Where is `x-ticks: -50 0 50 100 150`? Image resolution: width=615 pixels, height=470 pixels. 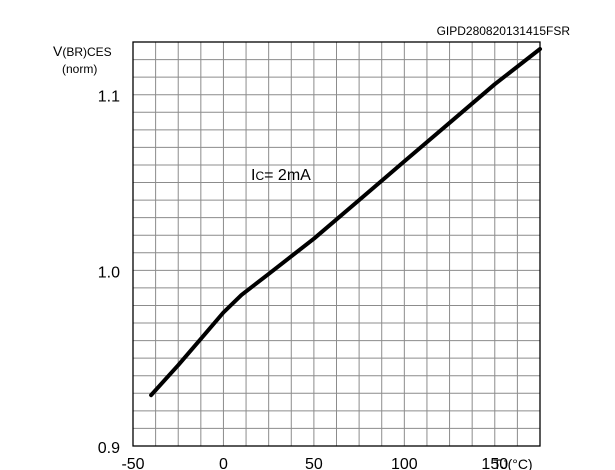 x-ticks: -50 0 50 100 150 is located at coordinates (314, 463).